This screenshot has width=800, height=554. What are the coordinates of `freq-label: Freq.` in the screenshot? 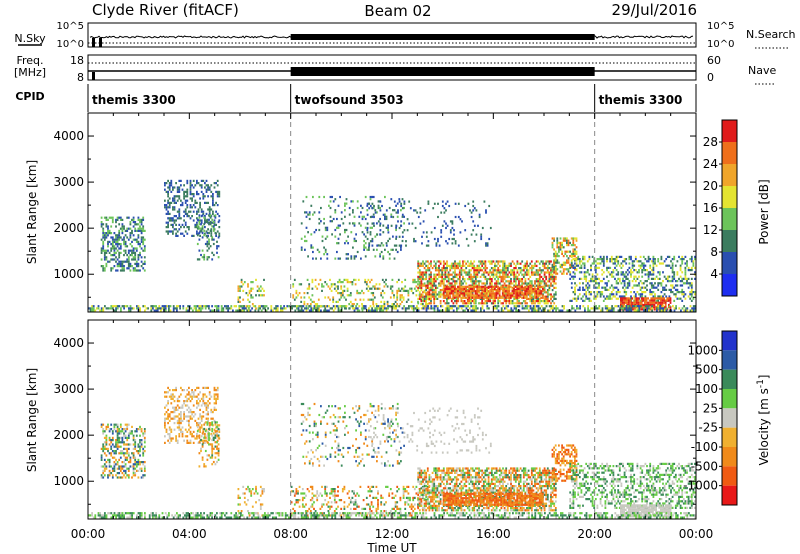 It's located at (29, 60).